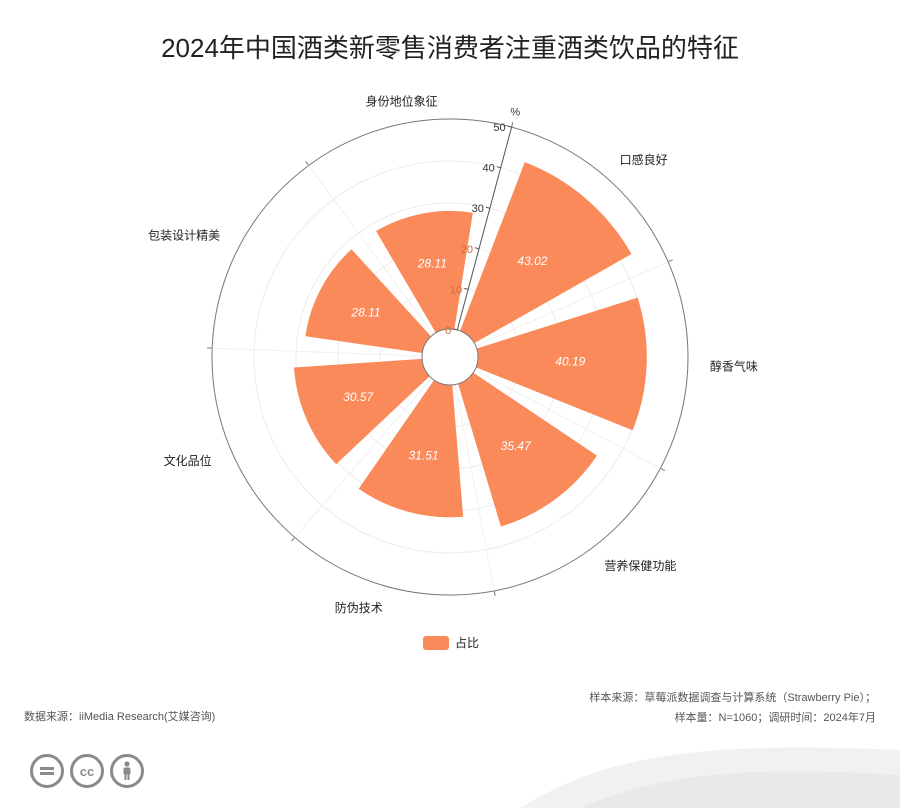  Describe the element at coordinates (644, 159) in the screenshot. I see `category-label-0: 口感良好` at that location.